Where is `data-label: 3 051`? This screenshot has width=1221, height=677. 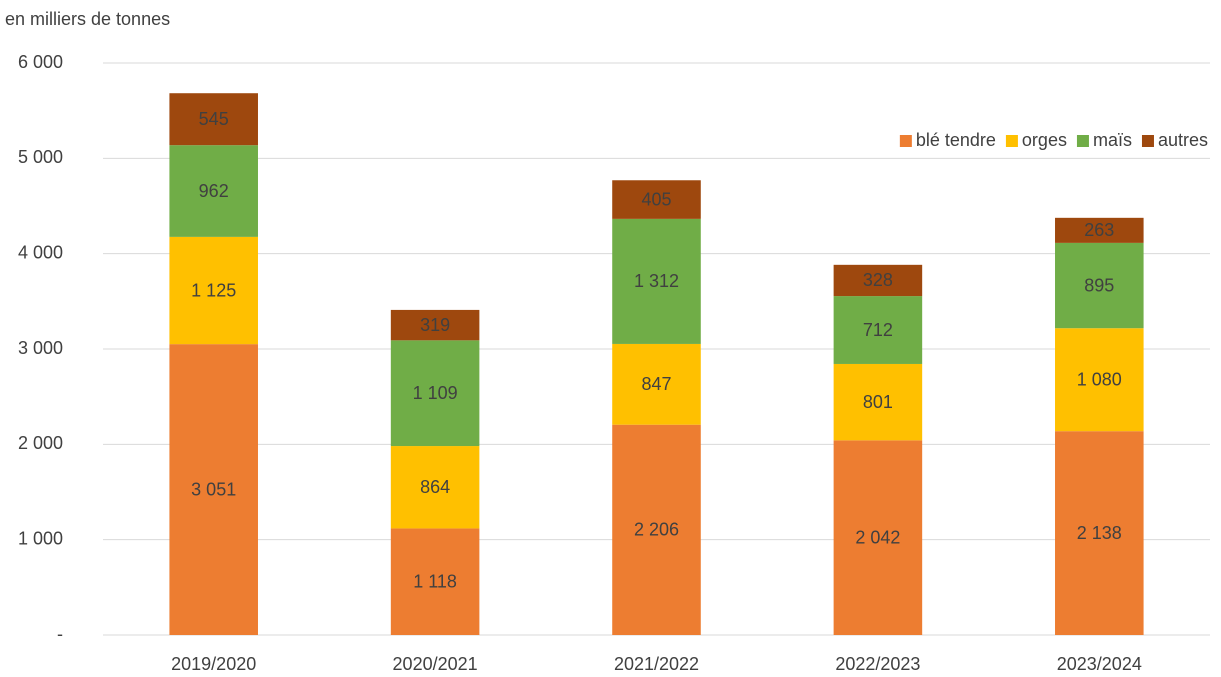
data-label: 3 051 is located at coordinates (213, 489).